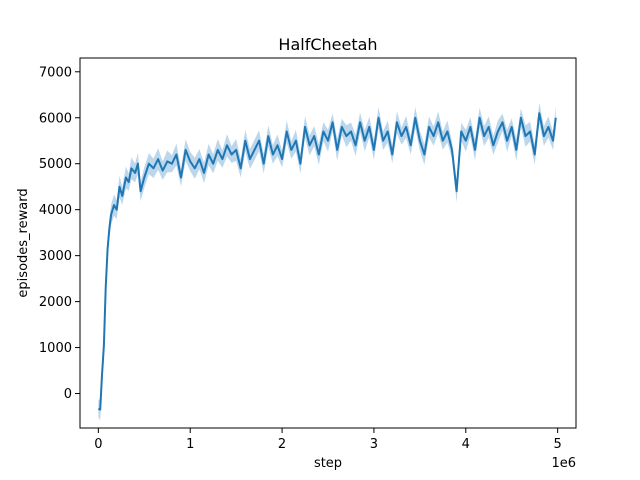 The height and width of the screenshot is (480, 640). What do you see at coordinates (68, 394) in the screenshot?
I see `y-tick-label: 0` at bounding box center [68, 394].